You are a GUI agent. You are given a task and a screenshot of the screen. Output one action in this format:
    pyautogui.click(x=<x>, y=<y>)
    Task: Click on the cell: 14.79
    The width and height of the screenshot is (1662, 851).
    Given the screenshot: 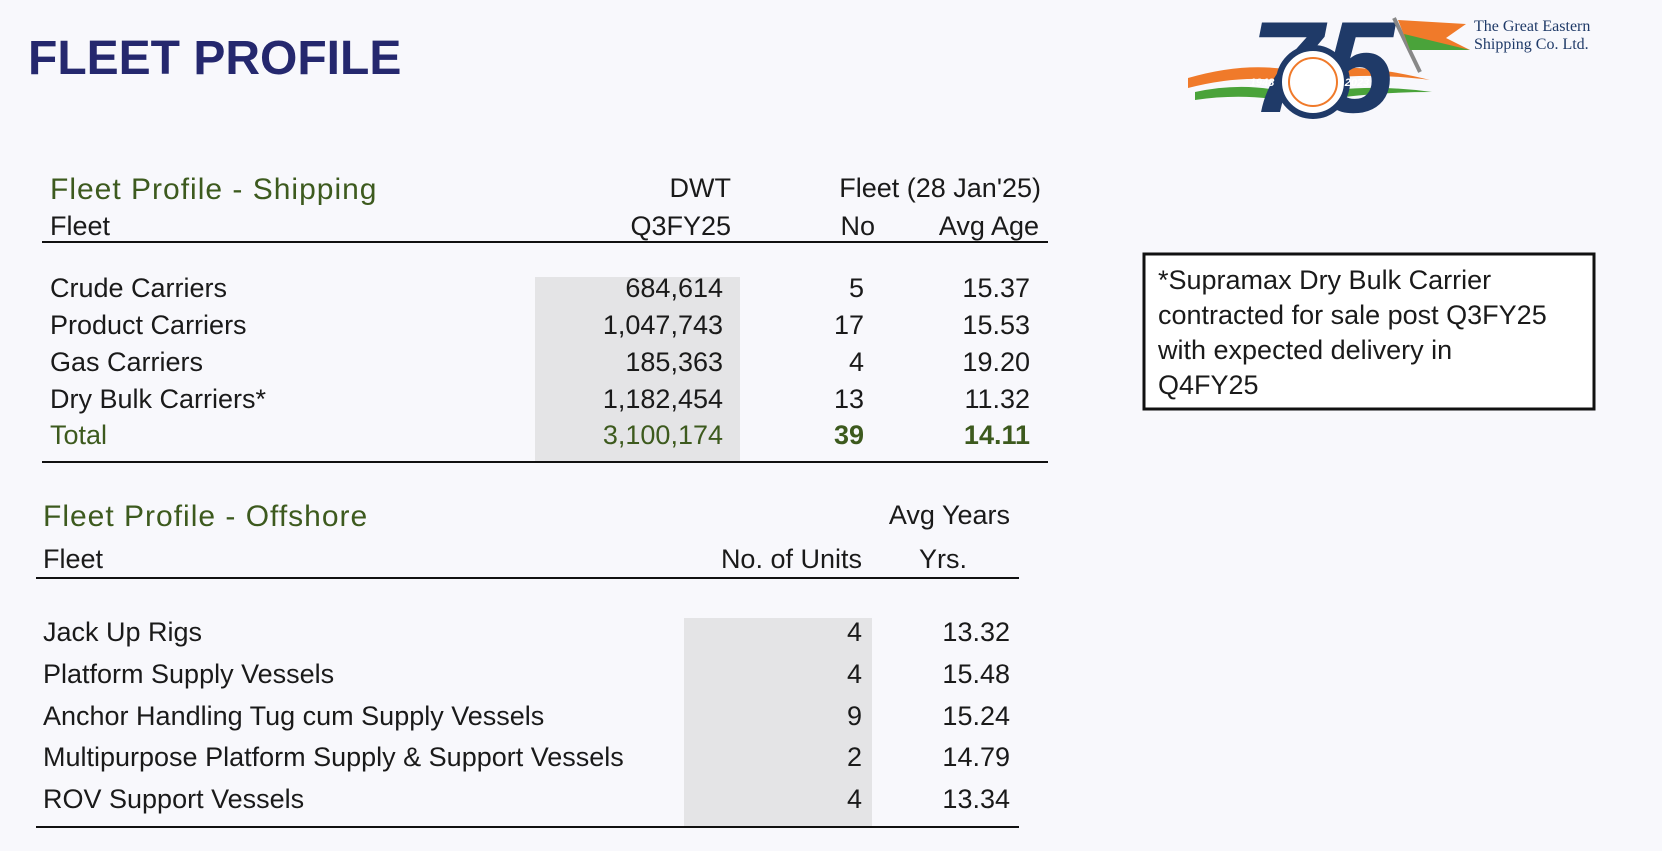 What is the action you would take?
    pyautogui.click(x=976, y=757)
    